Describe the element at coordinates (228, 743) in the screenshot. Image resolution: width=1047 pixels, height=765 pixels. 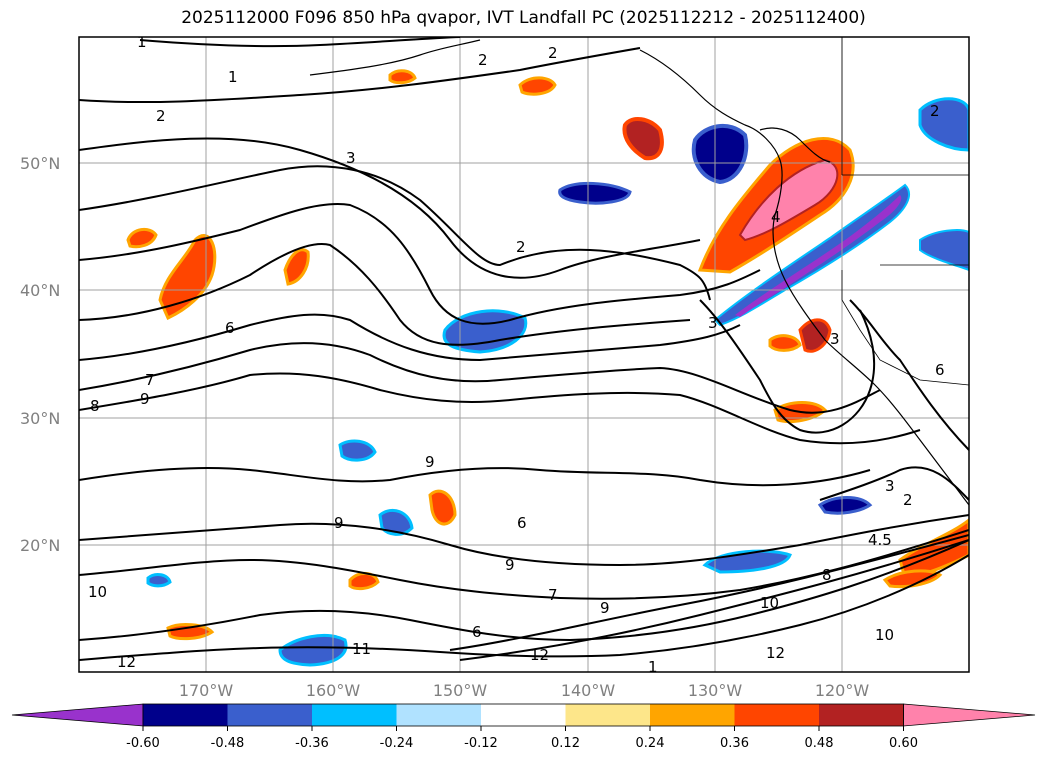
I see `colorbar-tick-label: -0.48` at that location.